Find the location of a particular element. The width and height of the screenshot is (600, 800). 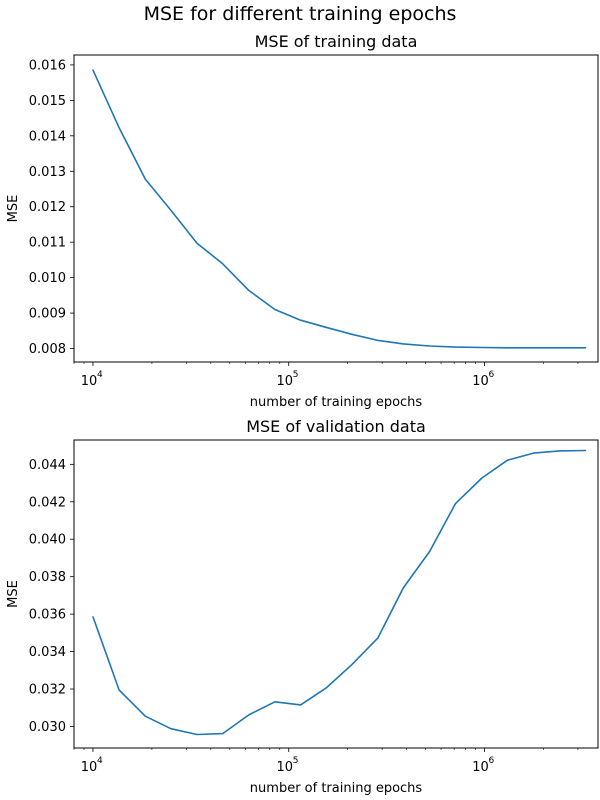

training-y-tick-label: 0.012 is located at coordinates (47, 207).